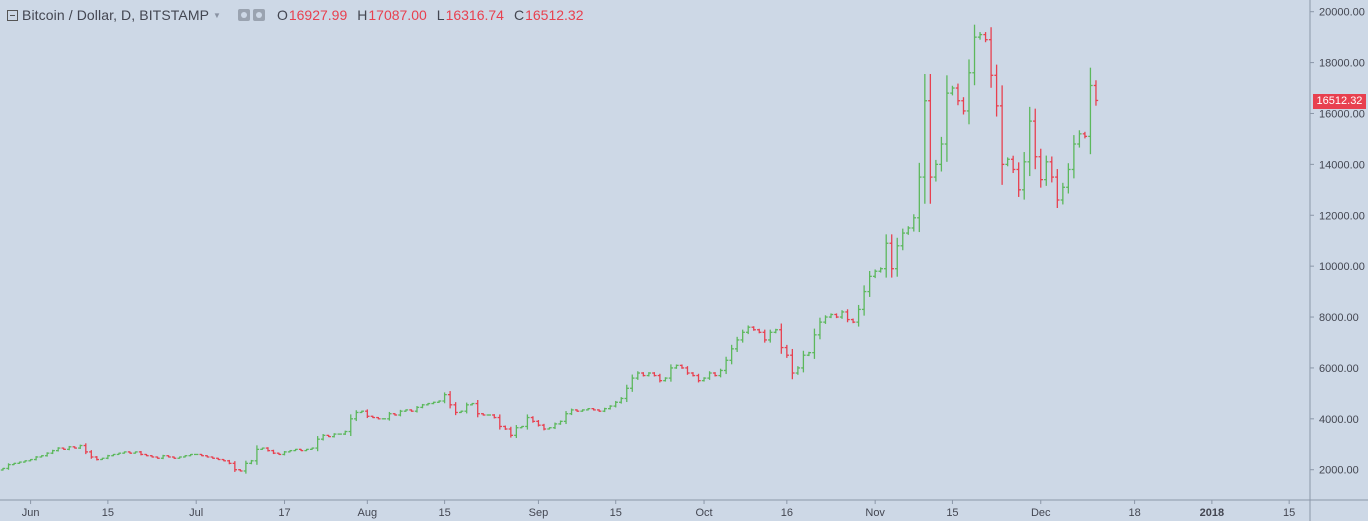 The image size is (1368, 521). Describe the element at coordinates (116, 15) in the screenshot. I see `symbol-title: Bitcoin / Dollar, D, BITSTAMP` at that location.